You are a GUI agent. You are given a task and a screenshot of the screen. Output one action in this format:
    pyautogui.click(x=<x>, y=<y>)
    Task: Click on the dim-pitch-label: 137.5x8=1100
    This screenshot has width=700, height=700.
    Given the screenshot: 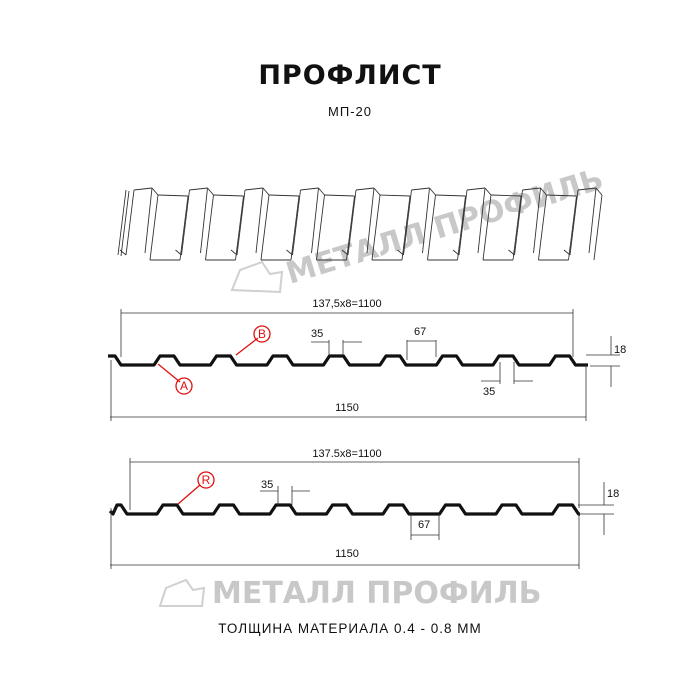 What is the action you would take?
    pyautogui.click(x=346, y=454)
    